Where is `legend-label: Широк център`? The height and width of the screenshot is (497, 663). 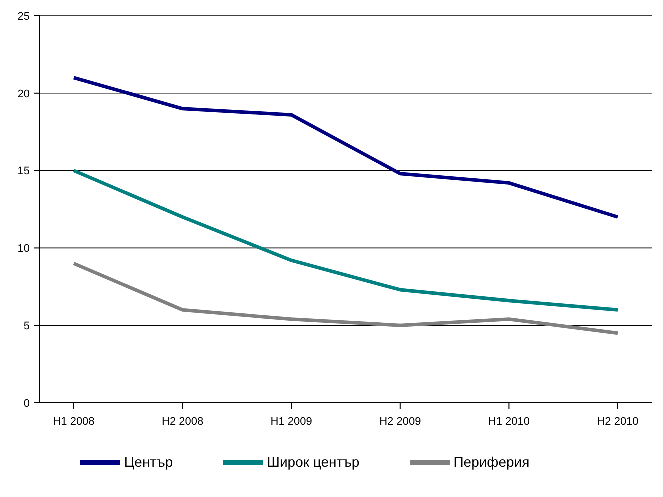 legend-label: Широк център is located at coordinates (313, 462).